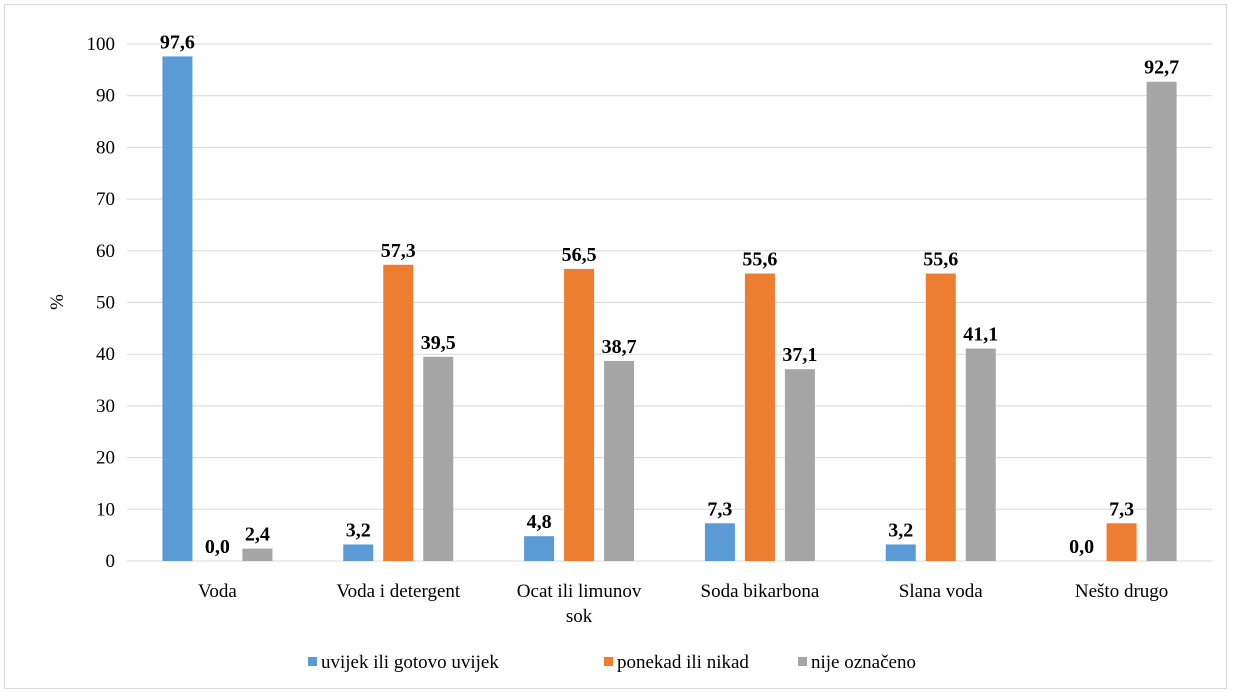  I want to click on data-label: 37,1, so click(799, 355).